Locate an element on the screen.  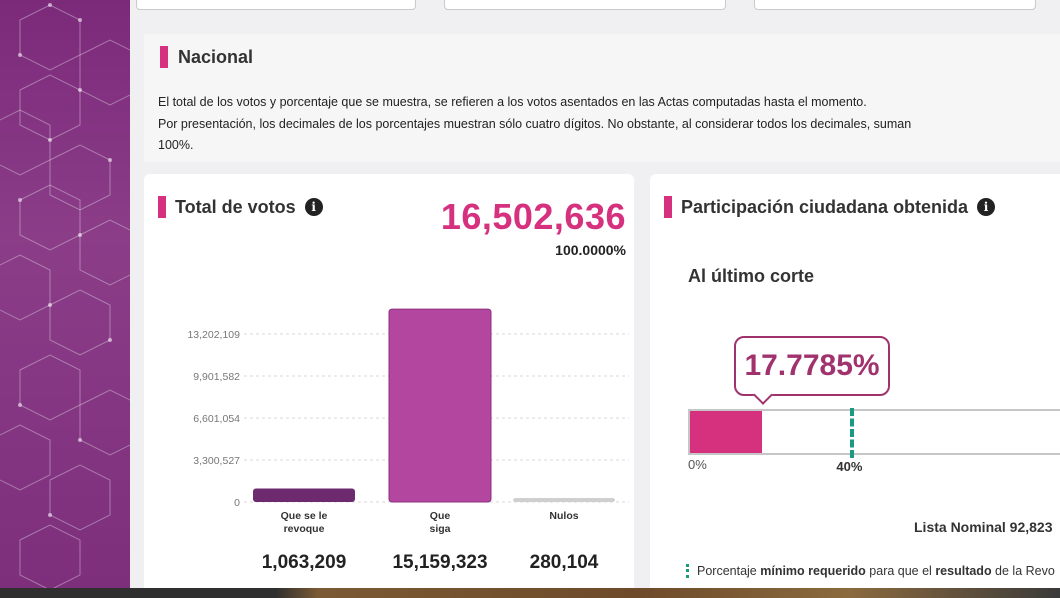
lista-nominal: Lista Nominal 92,823 is located at coordinates (983, 527).